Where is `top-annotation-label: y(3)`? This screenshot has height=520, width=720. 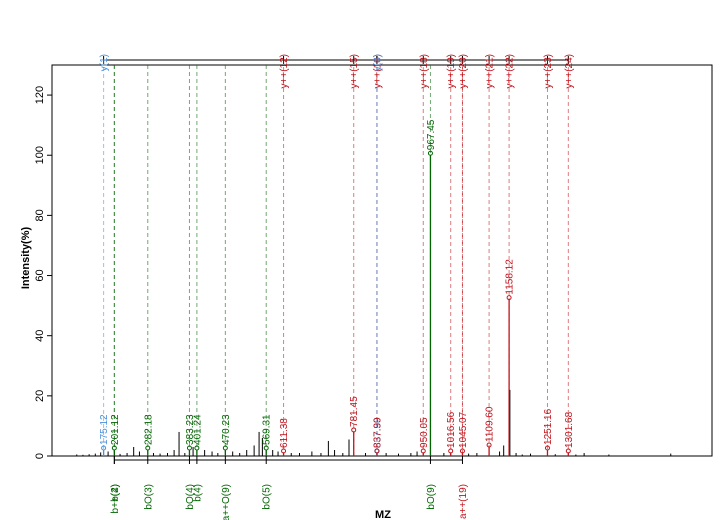 top-annotation-label: y(3) is located at coordinates (377, 62).